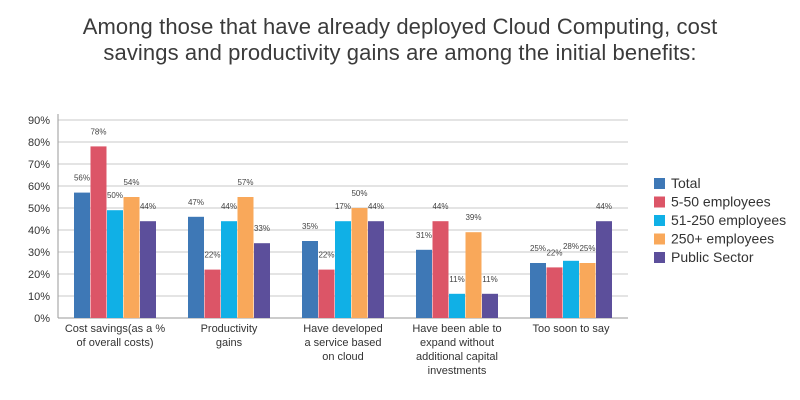 The height and width of the screenshot is (400, 800). What do you see at coordinates (728, 220) in the screenshot?
I see `legend-label: 51-250 employees` at bounding box center [728, 220].